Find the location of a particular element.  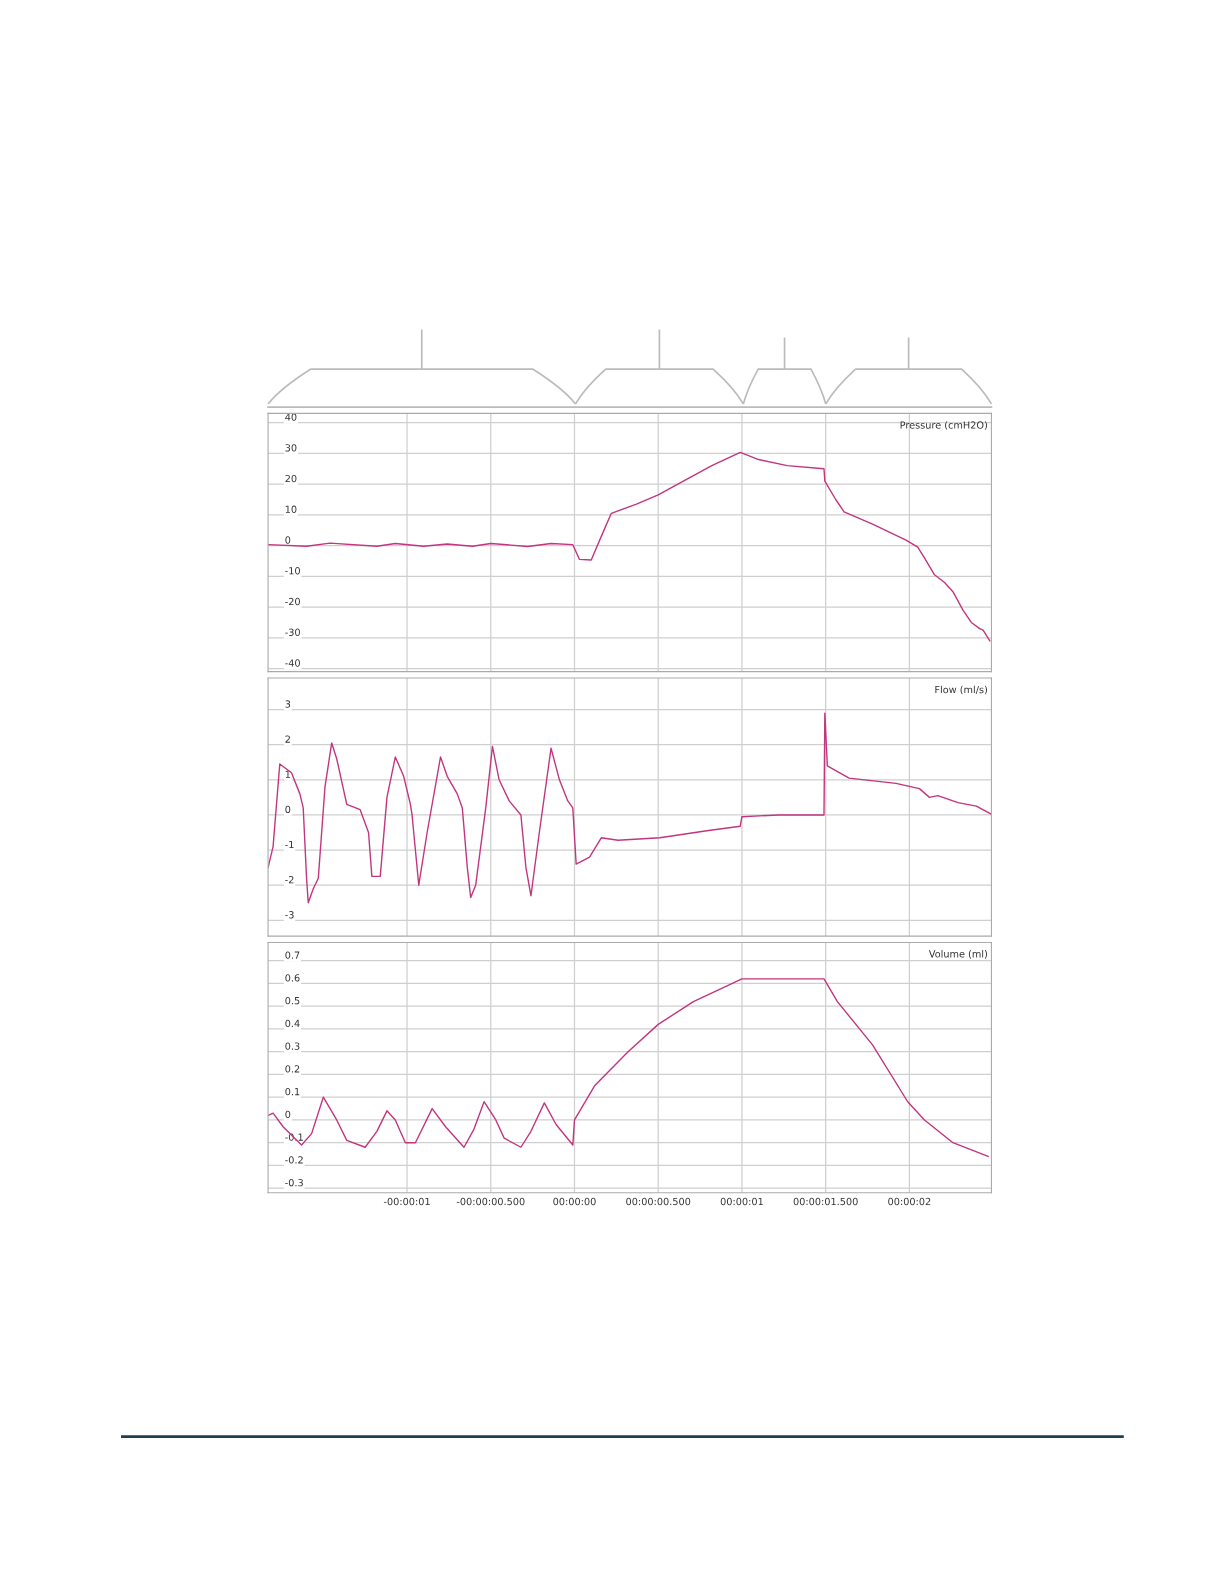

y-tick-label: -1 is located at coordinates (289, 844).